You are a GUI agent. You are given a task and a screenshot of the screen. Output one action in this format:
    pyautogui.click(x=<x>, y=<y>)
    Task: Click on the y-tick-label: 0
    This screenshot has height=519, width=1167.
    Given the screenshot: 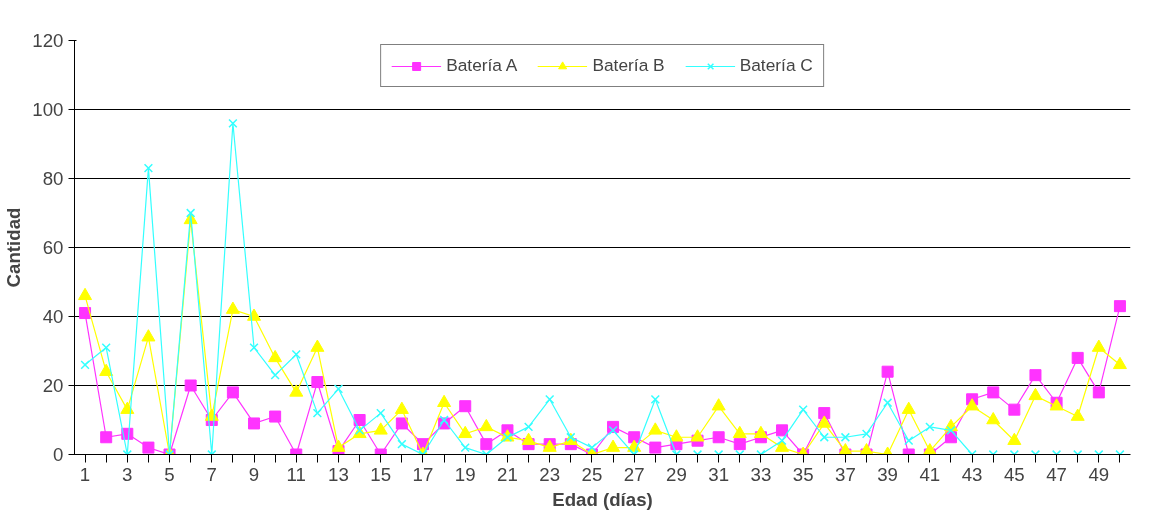 What is the action you would take?
    pyautogui.click(x=58, y=454)
    